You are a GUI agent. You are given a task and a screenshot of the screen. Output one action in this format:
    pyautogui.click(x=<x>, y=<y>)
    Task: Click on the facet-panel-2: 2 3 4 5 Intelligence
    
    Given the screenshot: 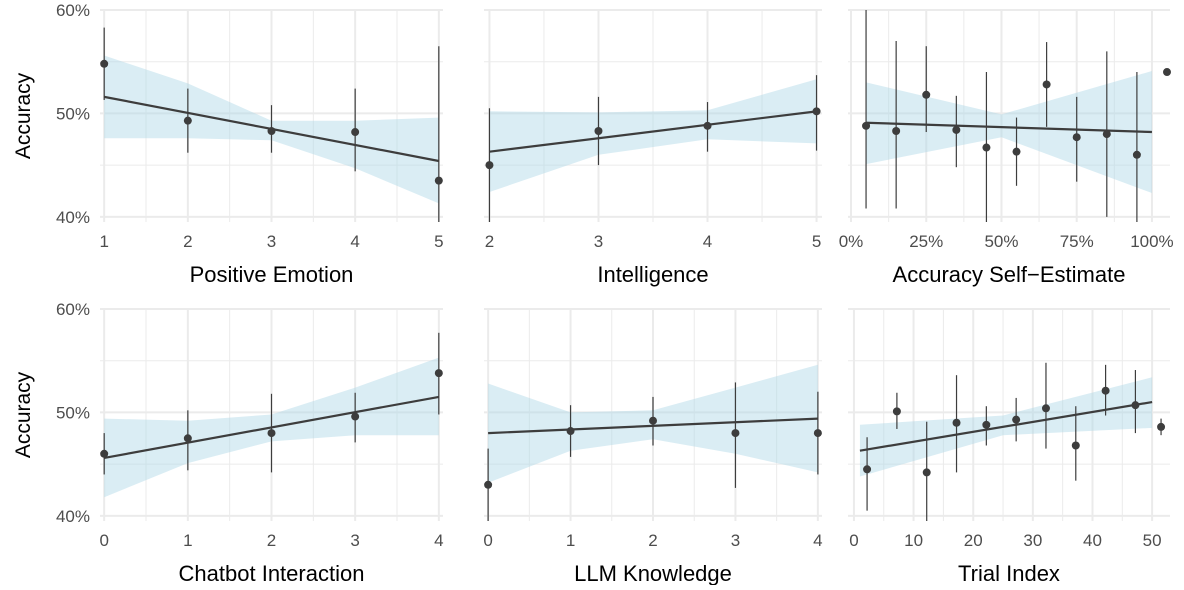 What is the action you would take?
    pyautogui.click(x=653, y=148)
    